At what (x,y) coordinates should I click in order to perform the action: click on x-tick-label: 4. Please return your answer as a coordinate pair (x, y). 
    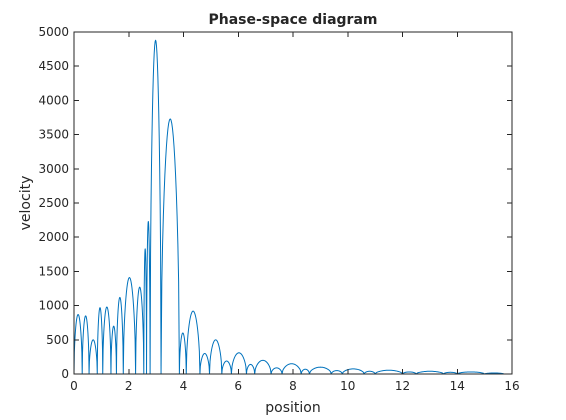
    Looking at the image, I should click on (184, 386).